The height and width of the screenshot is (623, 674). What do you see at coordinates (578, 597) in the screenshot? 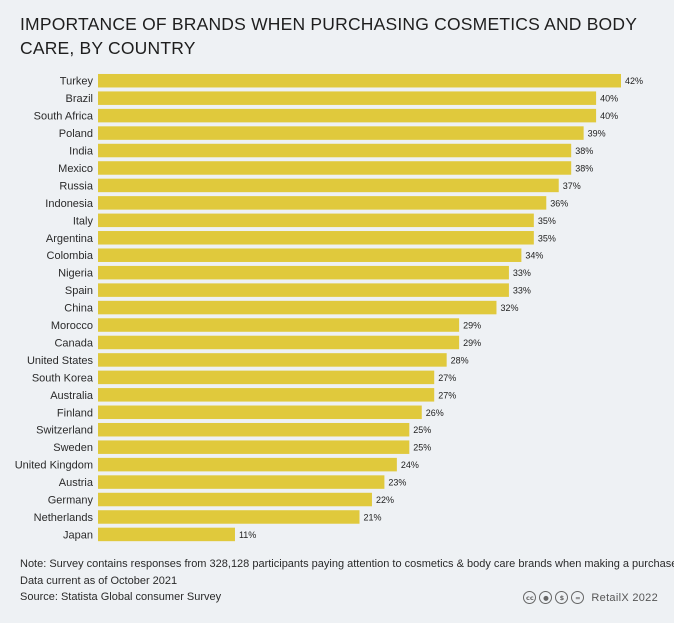
I see `nd-icon: =` at bounding box center [578, 597].